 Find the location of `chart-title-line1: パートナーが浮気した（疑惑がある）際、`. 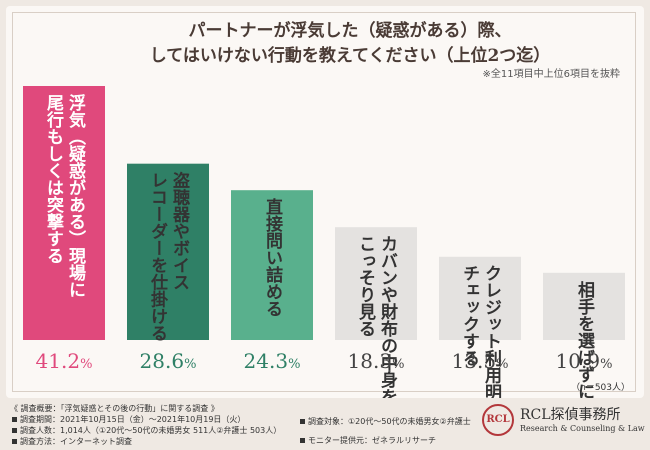

chart-title-line1: パートナーが浮気した（疑惑がある）際、 is located at coordinates (350, 31).